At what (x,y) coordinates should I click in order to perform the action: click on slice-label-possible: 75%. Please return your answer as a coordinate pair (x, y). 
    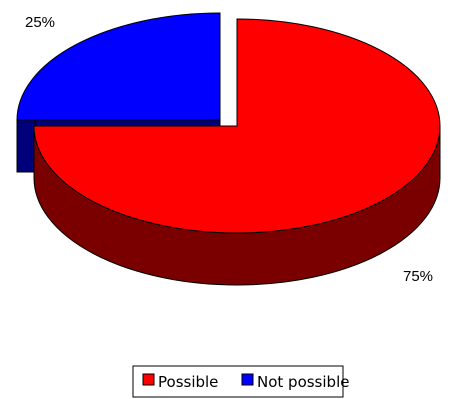
    Looking at the image, I should click on (418, 276).